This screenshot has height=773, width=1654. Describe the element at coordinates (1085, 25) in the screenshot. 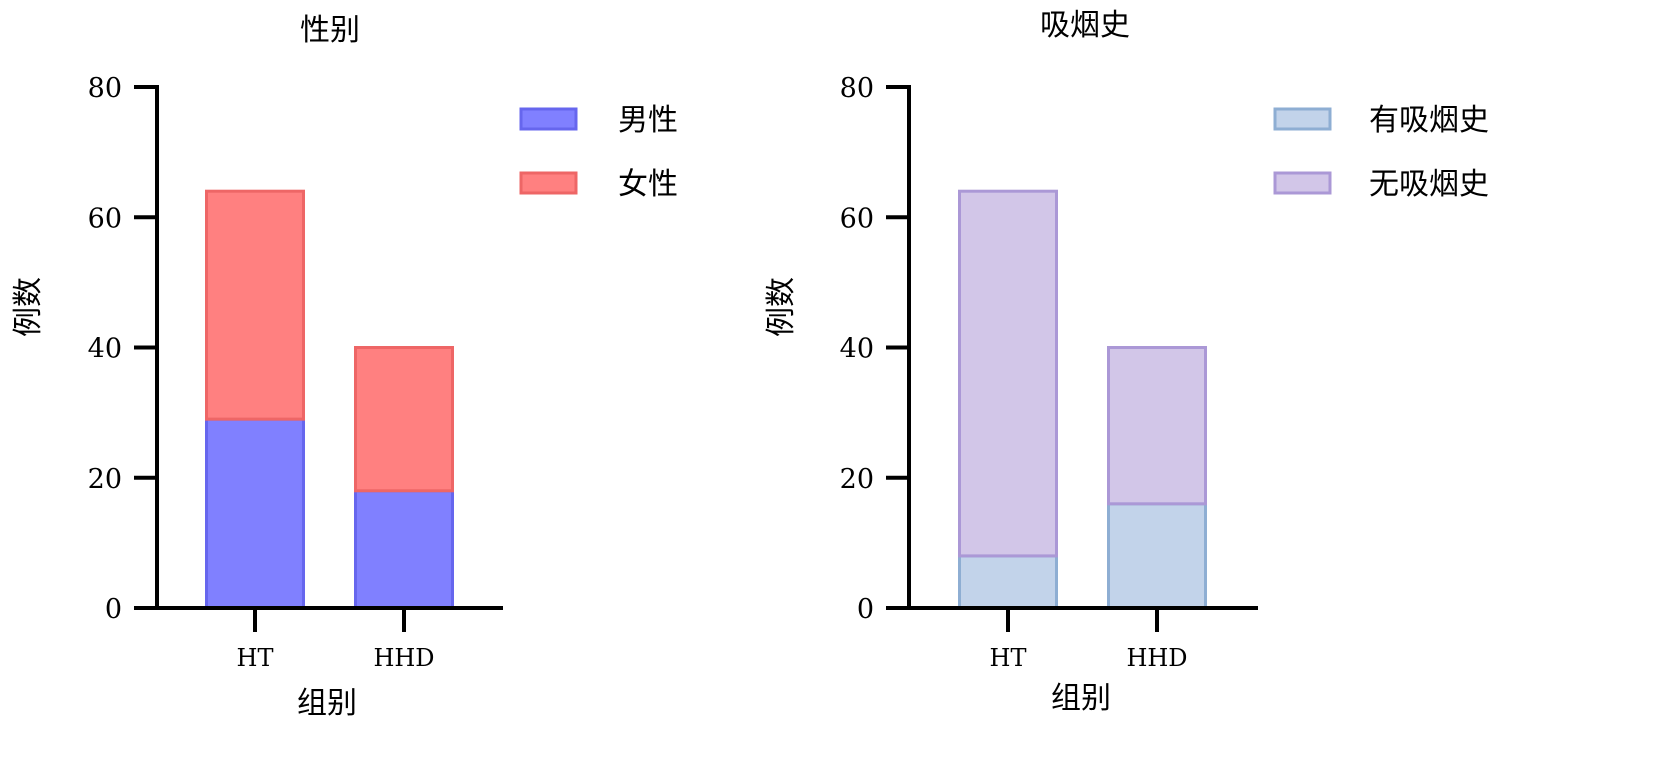

I see `chart-title: 吸烟史` at that location.